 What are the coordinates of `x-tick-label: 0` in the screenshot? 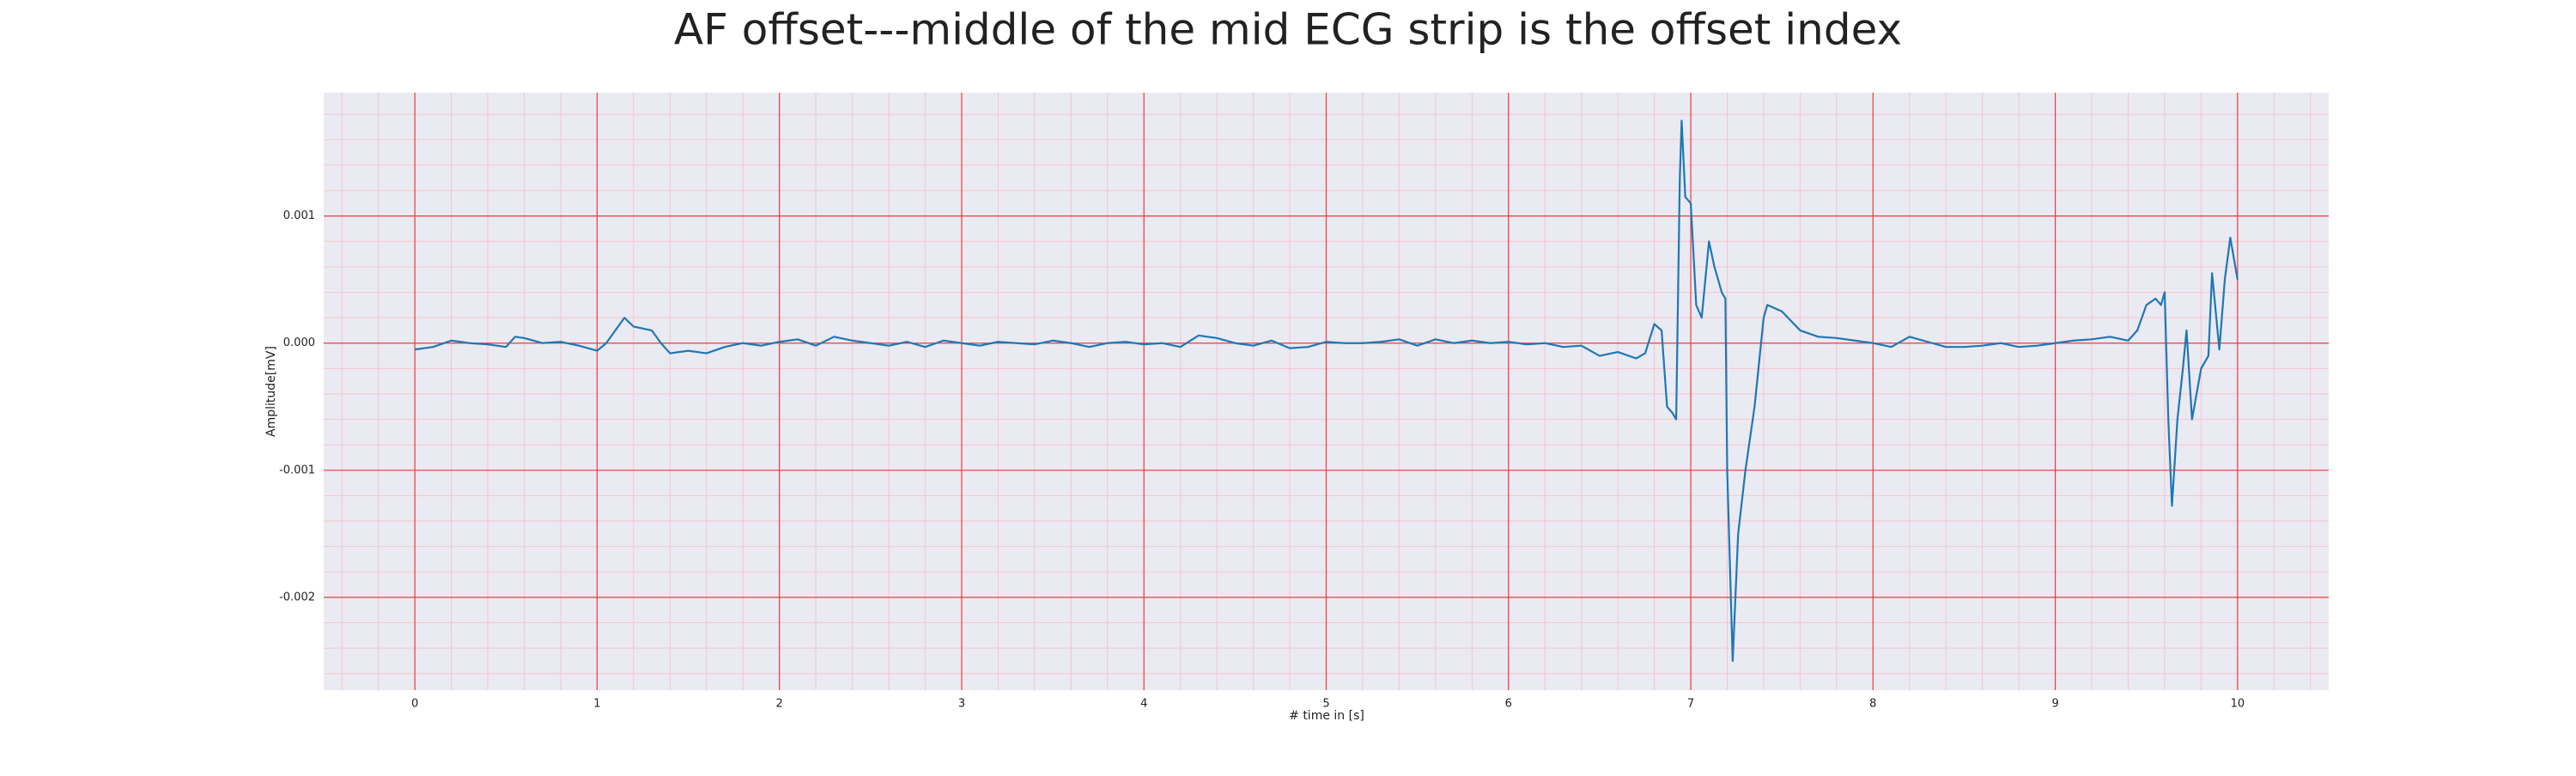 It's located at (414, 705).